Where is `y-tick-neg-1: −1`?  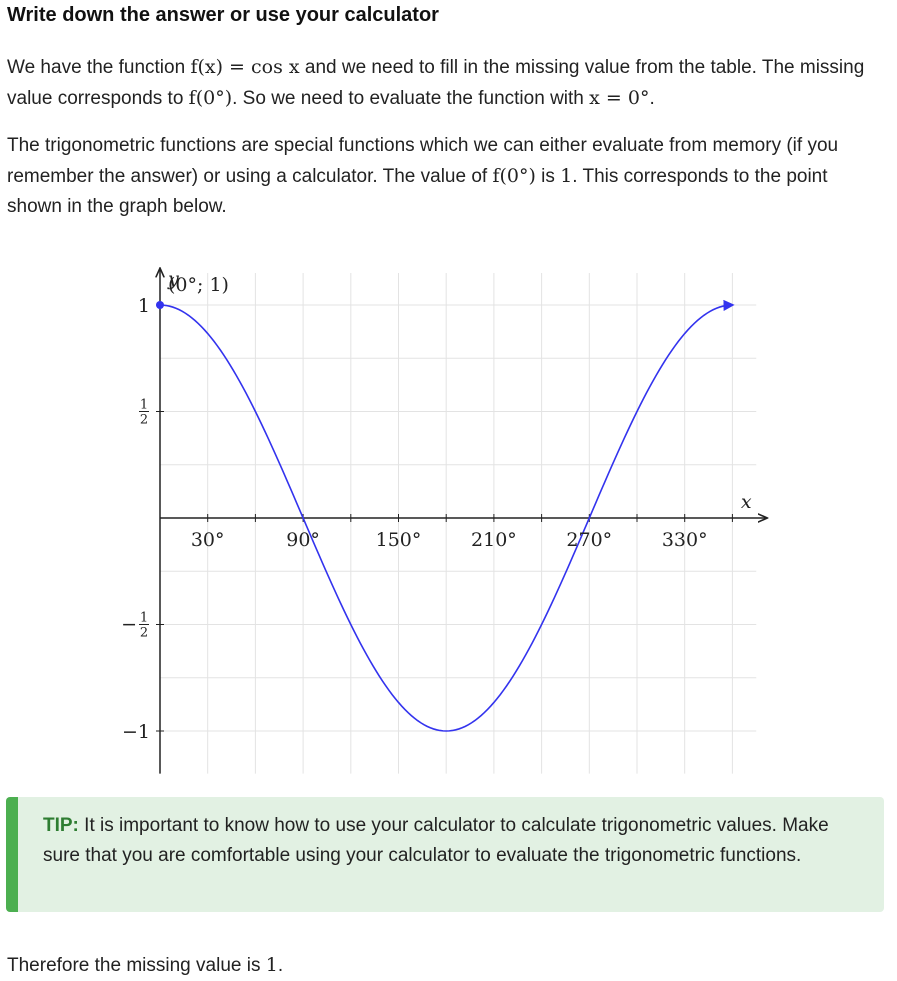
y-tick-neg-1: −1 is located at coordinates (136, 732).